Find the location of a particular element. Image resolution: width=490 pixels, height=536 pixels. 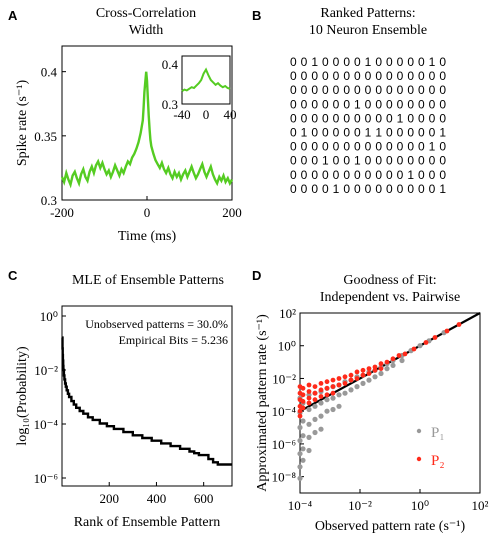

panel-d-axes-box is located at coordinates (390, 403).